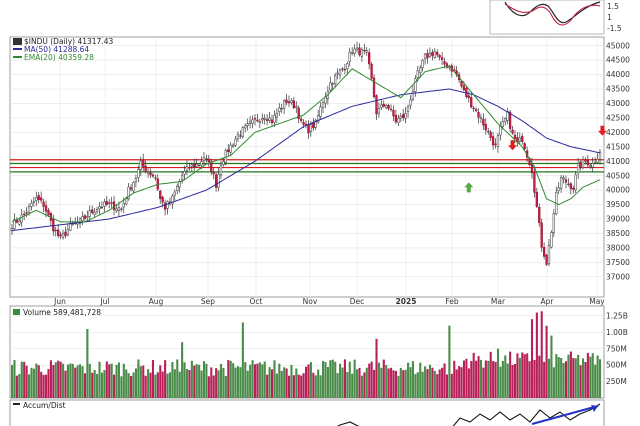  Describe the element at coordinates (59, 57) in the screenshot. I see `legend-ema20: EMA(20) 40359.28` at that location.